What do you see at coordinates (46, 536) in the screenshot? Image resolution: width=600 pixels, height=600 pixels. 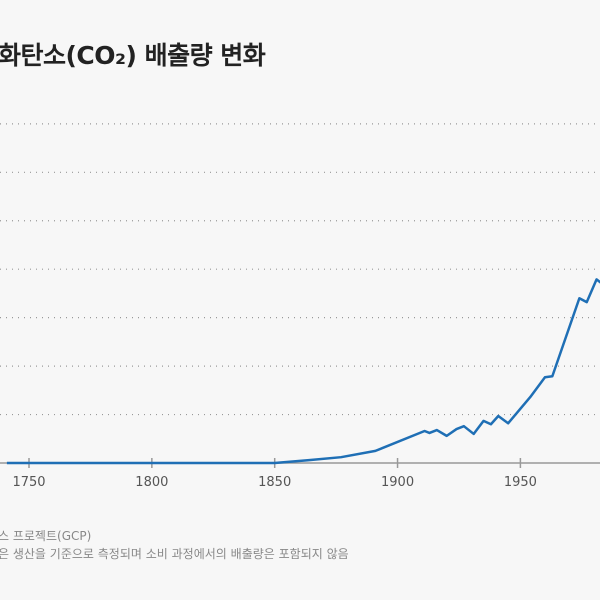 I see `source-text: 스 프로젝트(GCP)` at bounding box center [46, 536].